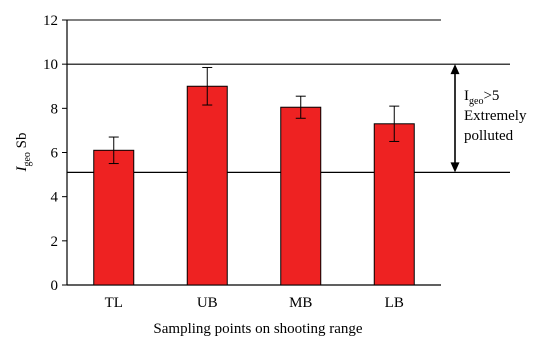  I want to click on y-tick-label-1: 2, so click(55, 242).